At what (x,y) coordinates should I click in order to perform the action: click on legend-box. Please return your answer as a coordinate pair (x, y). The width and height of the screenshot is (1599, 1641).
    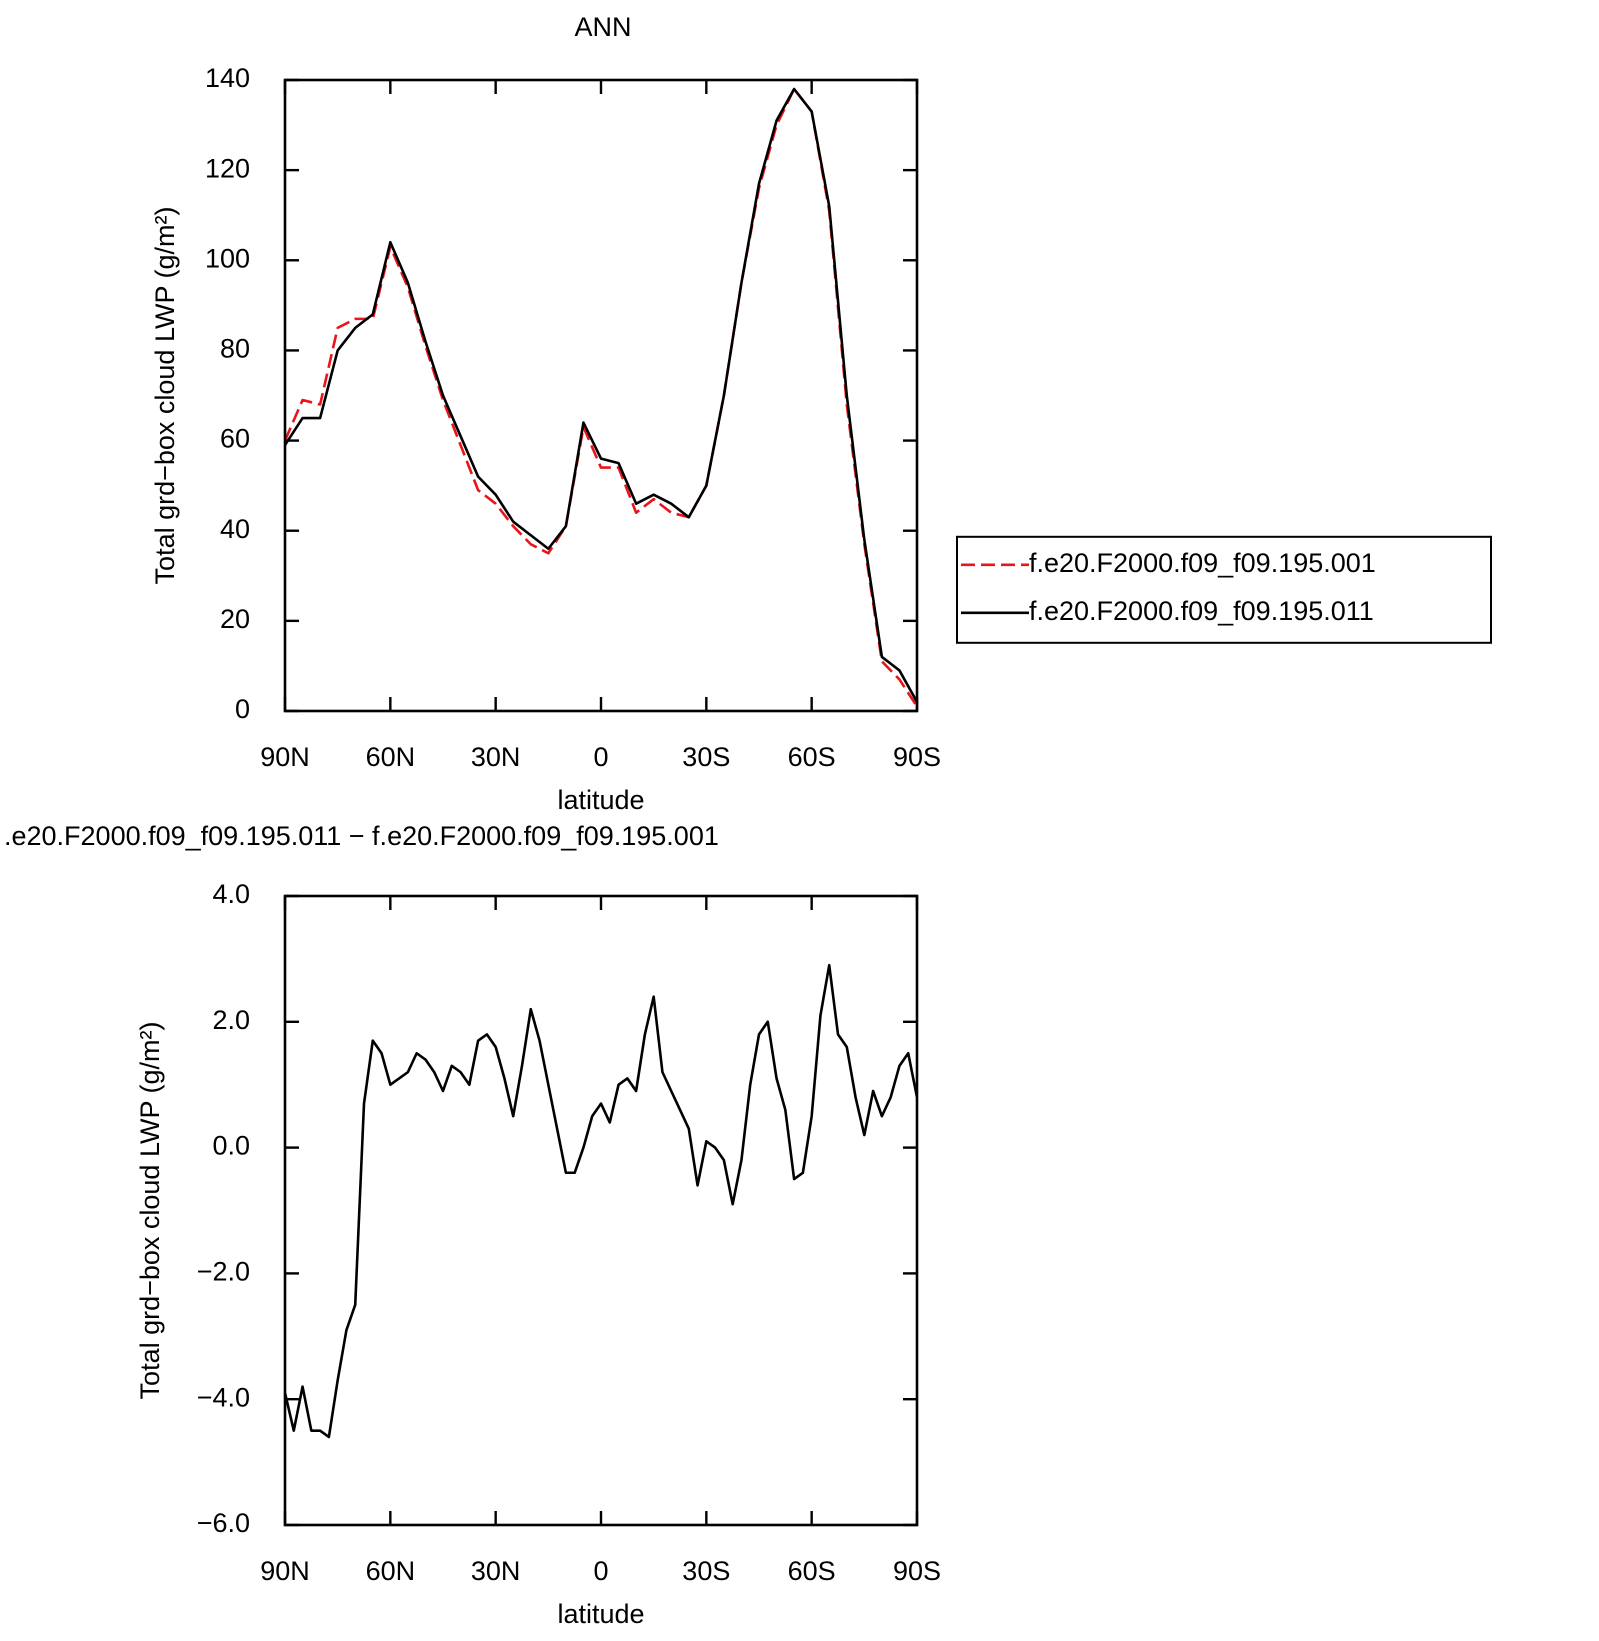
    Looking at the image, I should click on (1224, 589).